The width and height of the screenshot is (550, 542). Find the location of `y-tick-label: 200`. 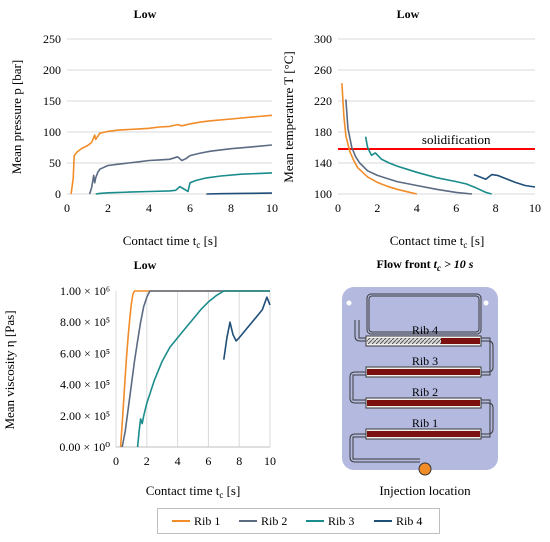

y-tick-label: 200 is located at coordinates (52, 70).